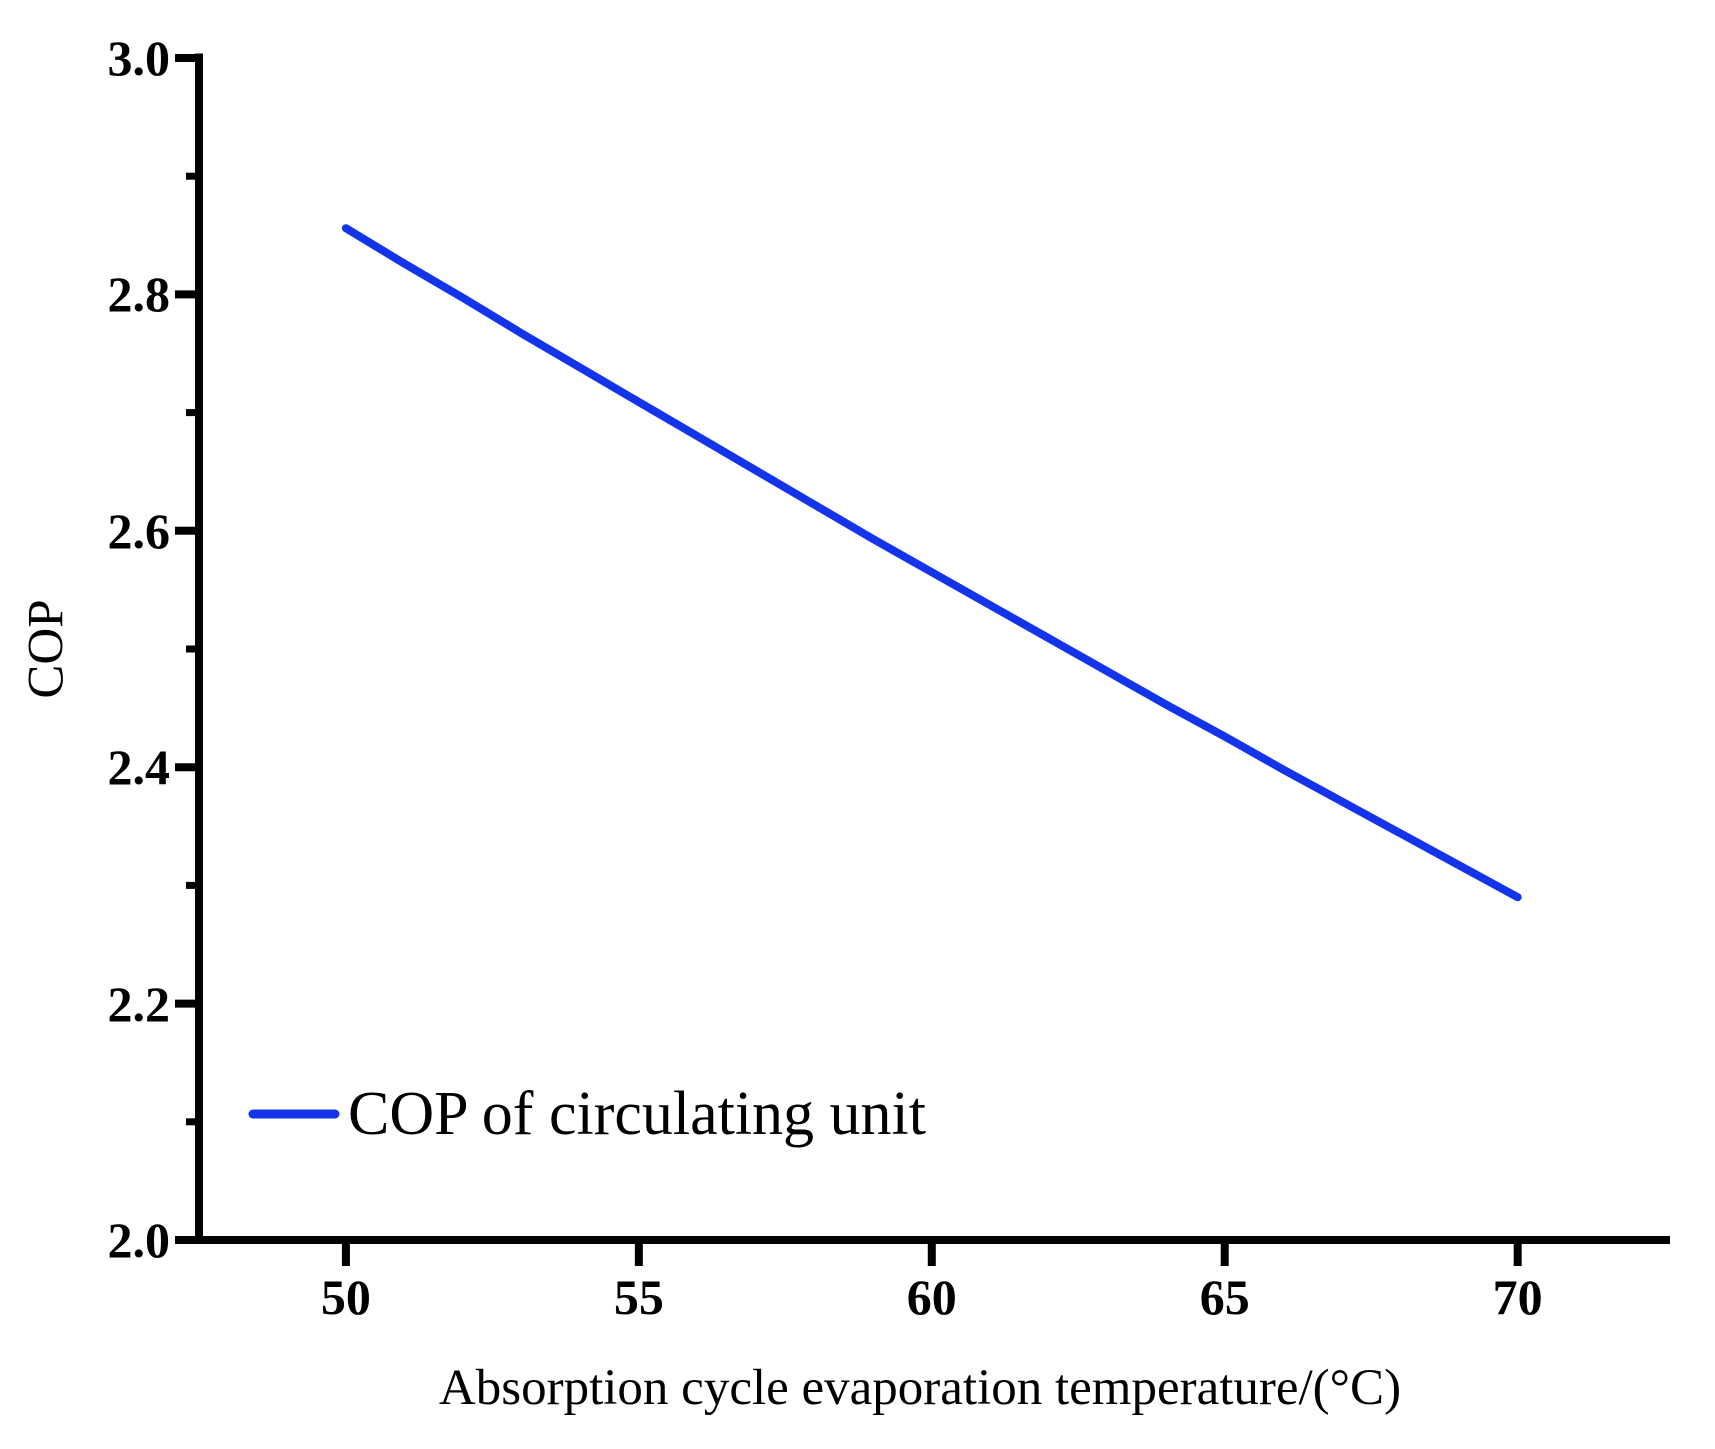 The height and width of the screenshot is (1449, 1715). What do you see at coordinates (139, 294) in the screenshot?
I see `y-tick-label: 2.8` at bounding box center [139, 294].